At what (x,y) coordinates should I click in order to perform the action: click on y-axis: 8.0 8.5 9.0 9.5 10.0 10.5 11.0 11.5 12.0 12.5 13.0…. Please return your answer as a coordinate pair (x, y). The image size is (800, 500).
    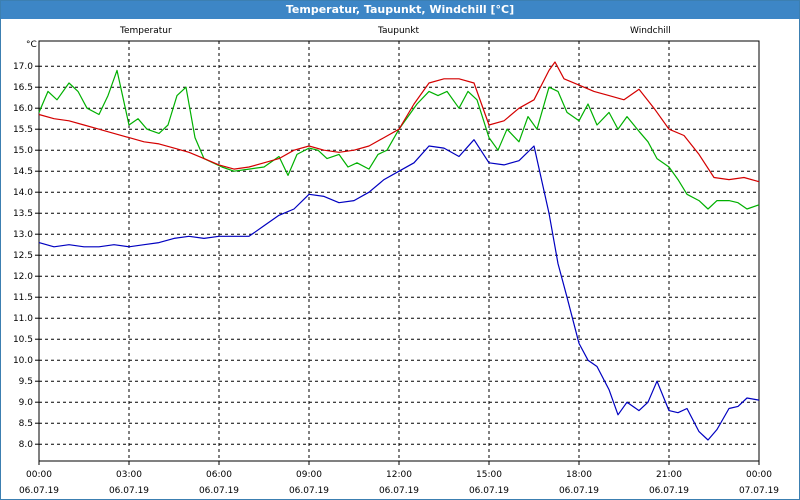
    Looking at the image, I should click on (26, 256).